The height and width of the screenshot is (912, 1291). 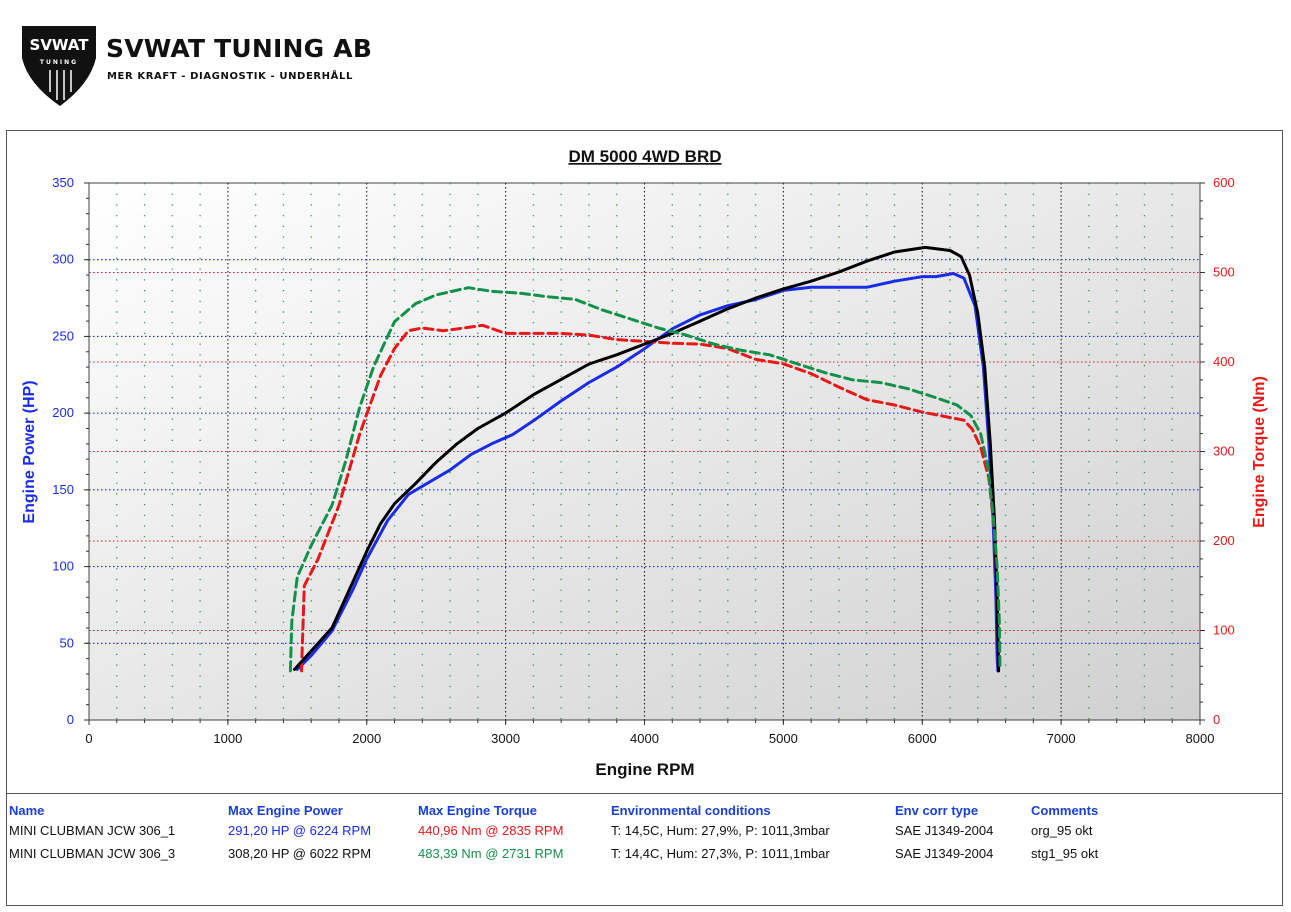 What do you see at coordinates (720, 830) in the screenshot?
I see `row1-env: T: 14,5C, Hum: 27,9%, P: 1011,3mbar` at bounding box center [720, 830].